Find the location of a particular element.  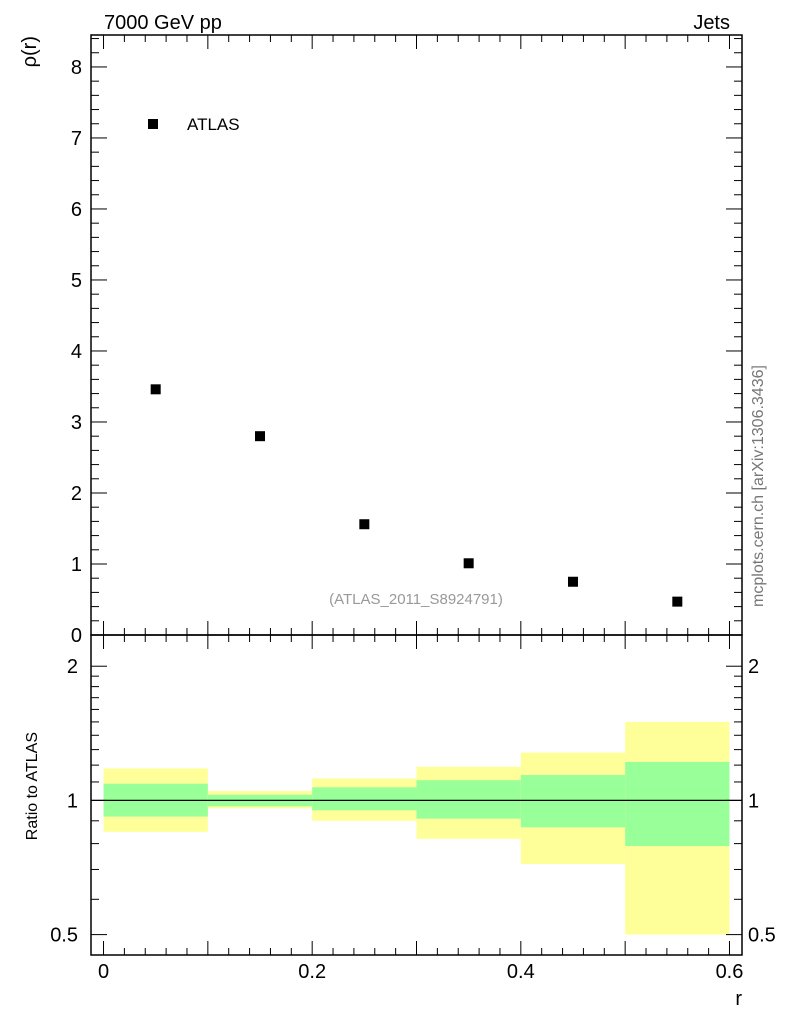

x-tick-label: 0.2 is located at coordinates (312, 972).